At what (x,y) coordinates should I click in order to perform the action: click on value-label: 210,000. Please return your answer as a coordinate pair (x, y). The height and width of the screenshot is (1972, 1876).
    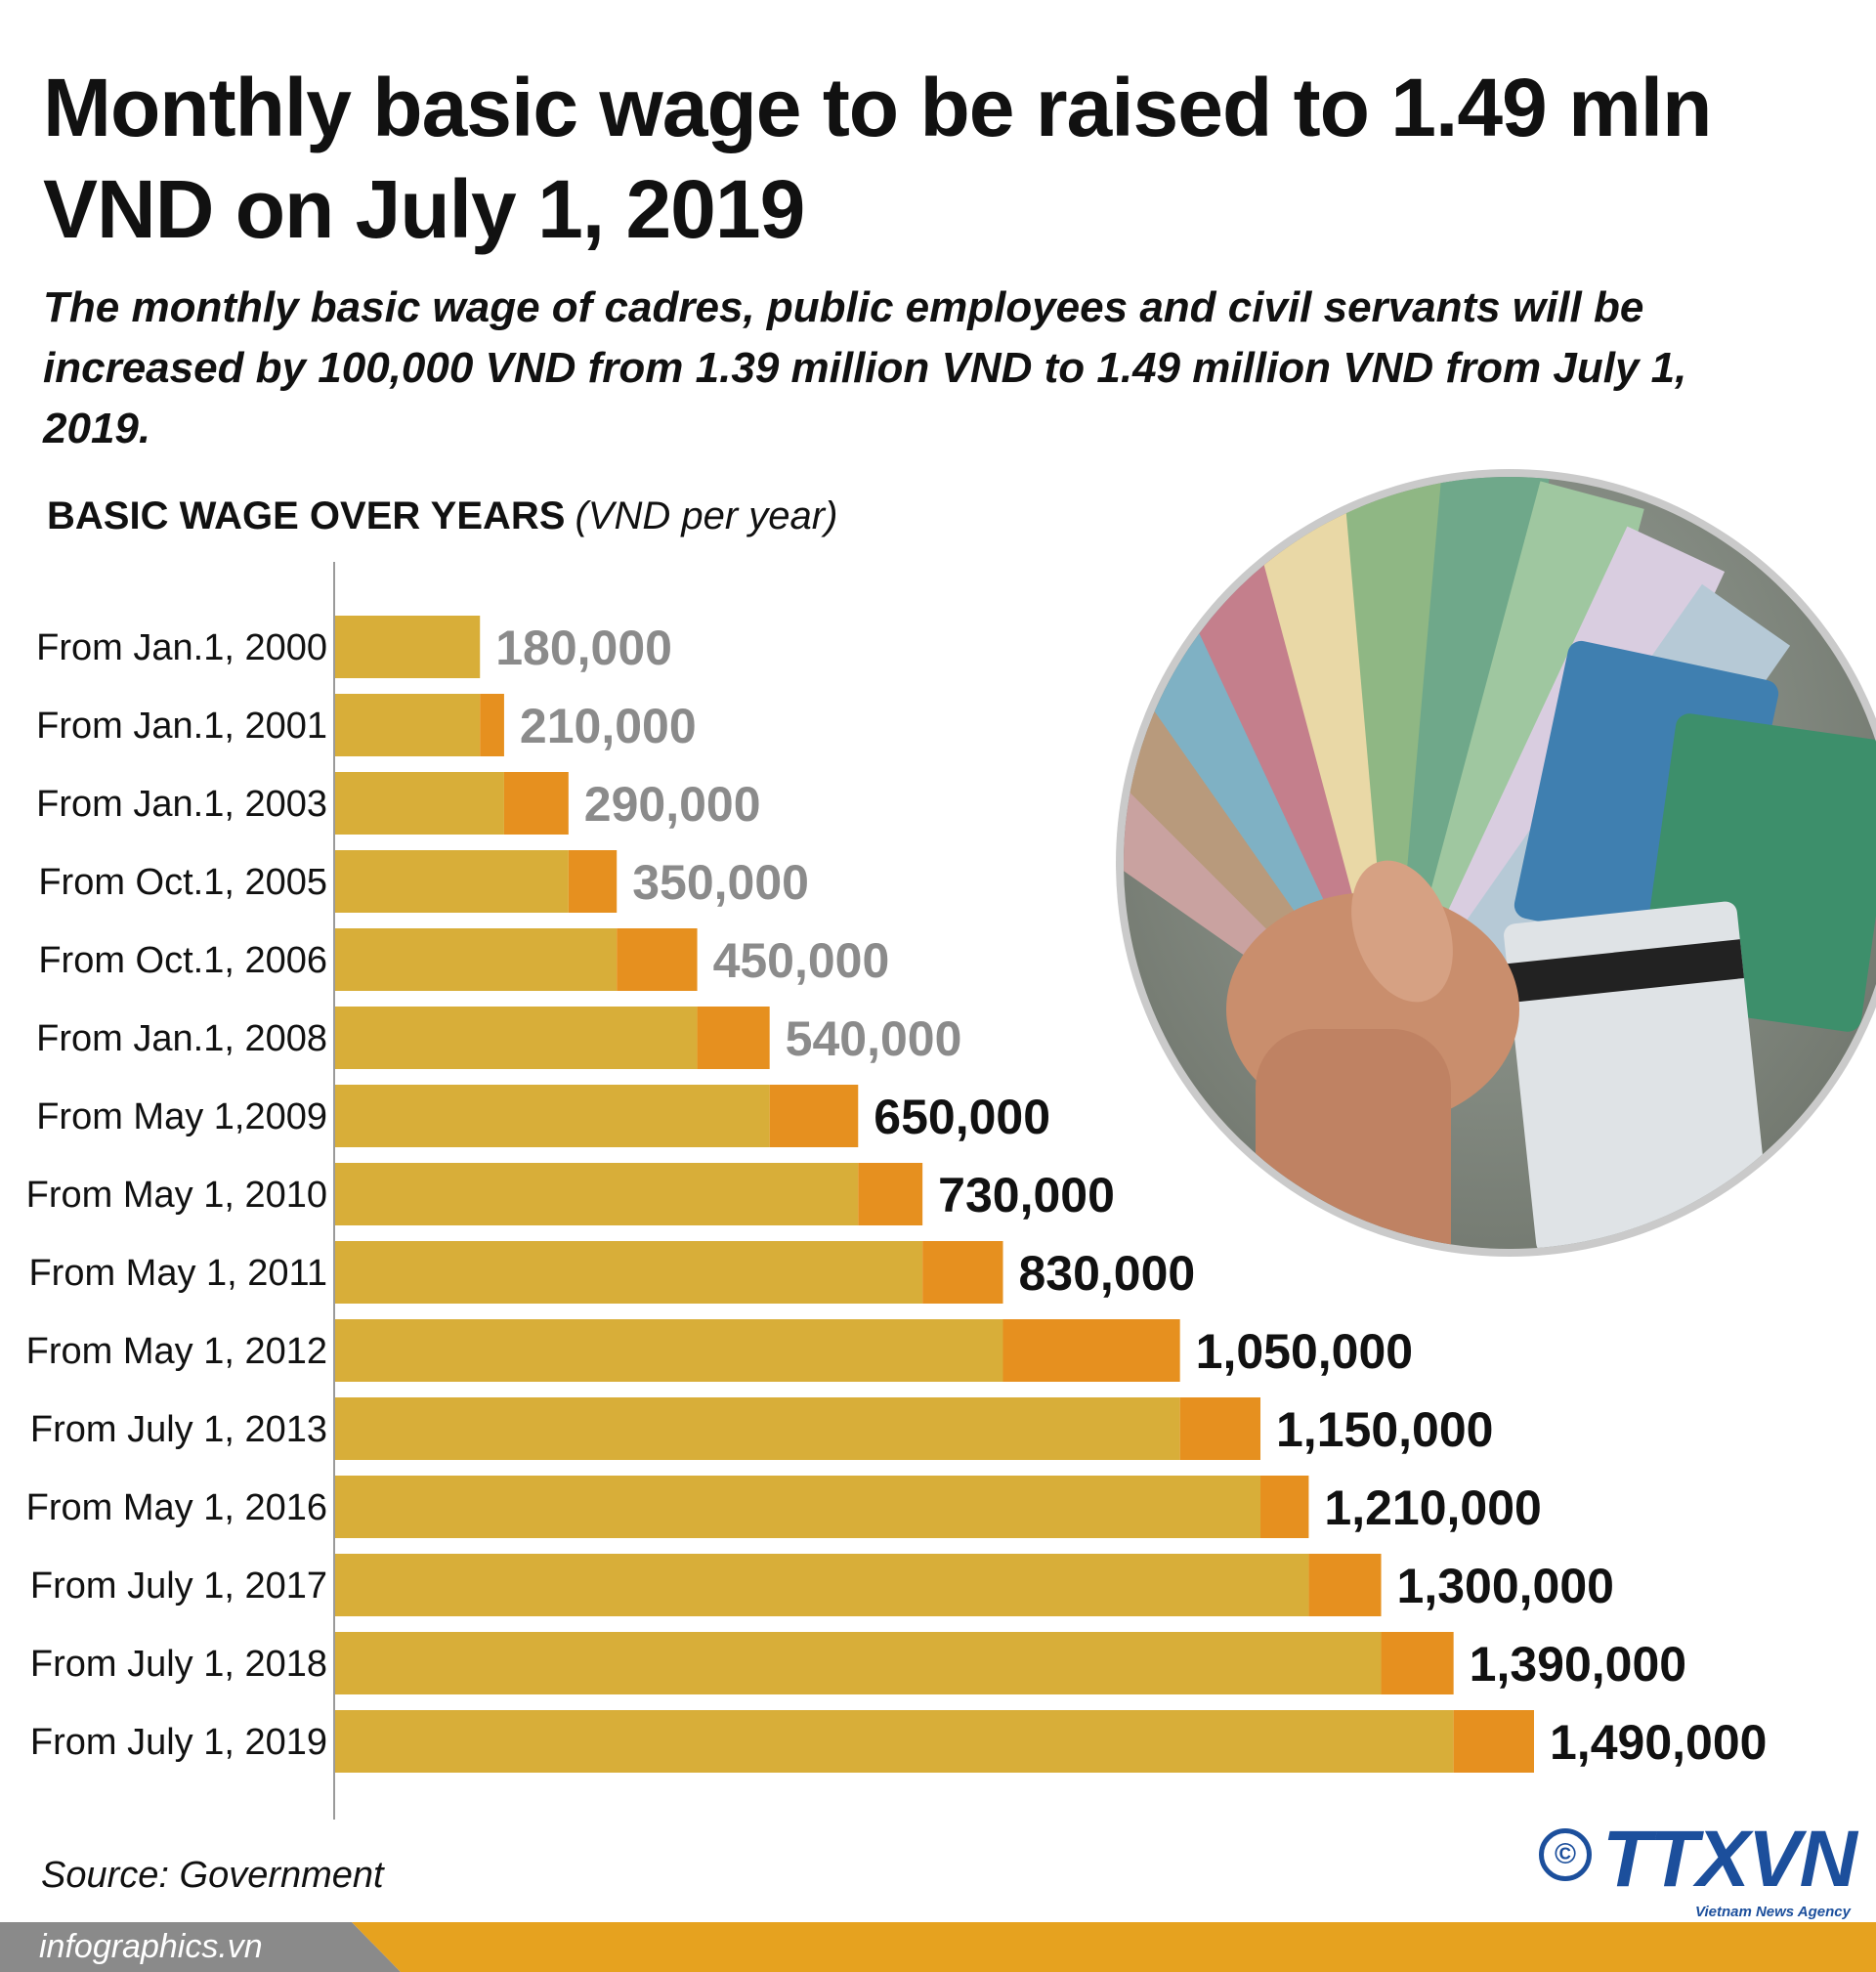
    Looking at the image, I should click on (608, 726).